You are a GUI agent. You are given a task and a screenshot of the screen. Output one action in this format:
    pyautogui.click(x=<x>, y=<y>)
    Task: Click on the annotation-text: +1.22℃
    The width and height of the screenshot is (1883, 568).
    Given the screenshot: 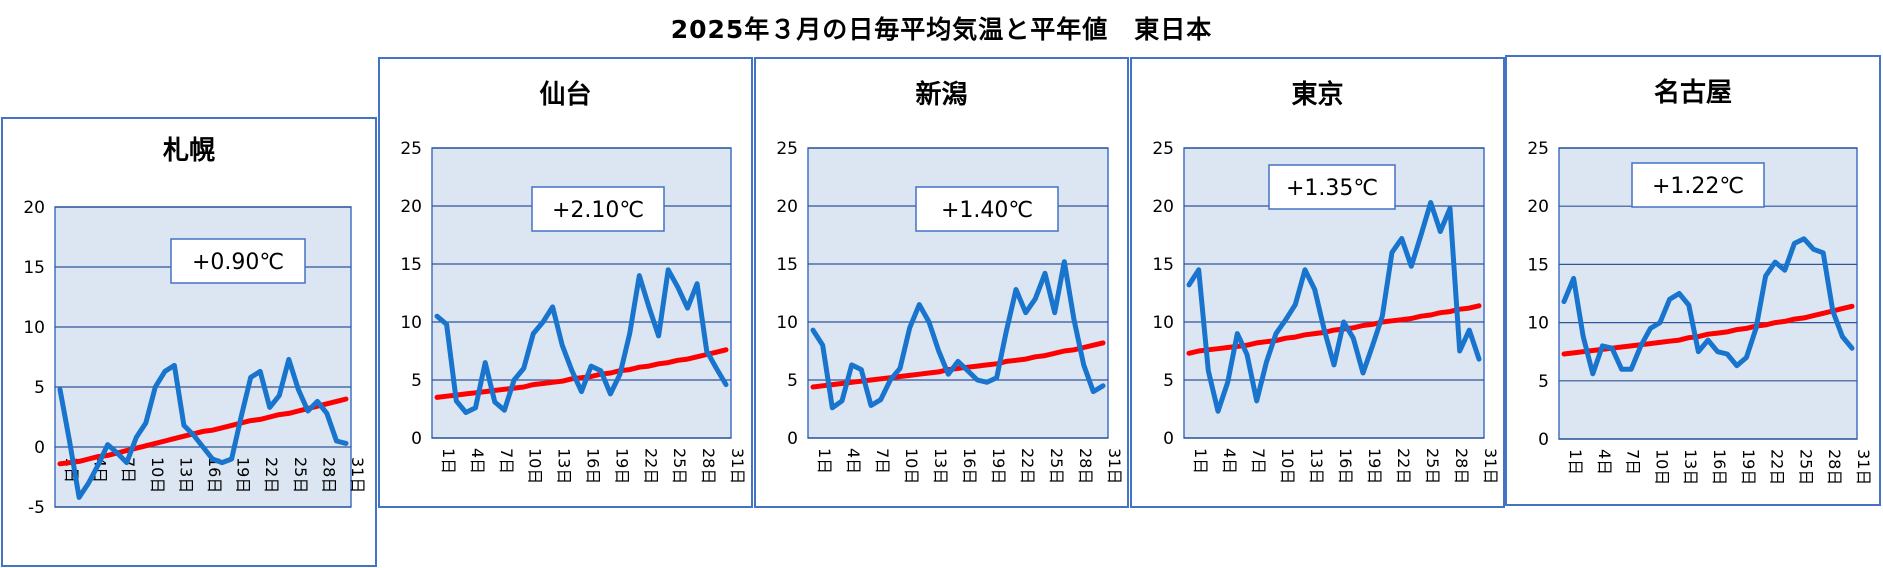 What is the action you would take?
    pyautogui.click(x=1698, y=186)
    